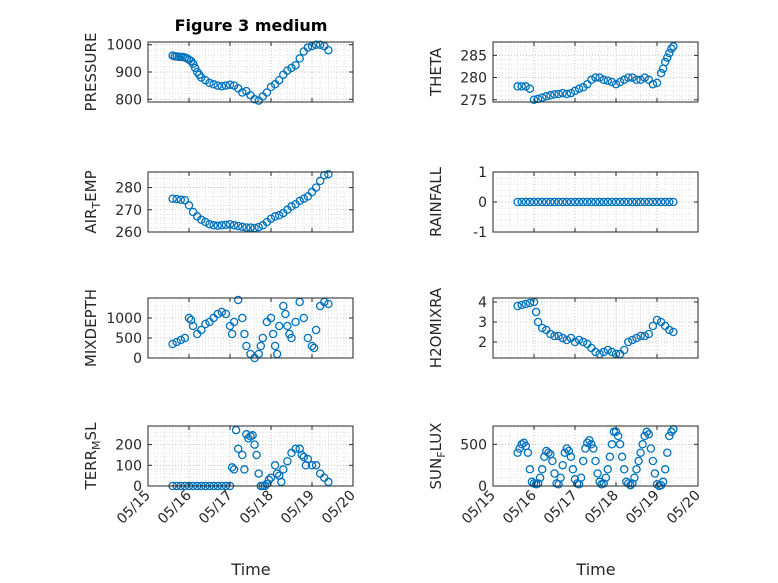  What do you see at coordinates (128, 100) in the screenshot?
I see `y-tick-label: 800` at bounding box center [128, 100].